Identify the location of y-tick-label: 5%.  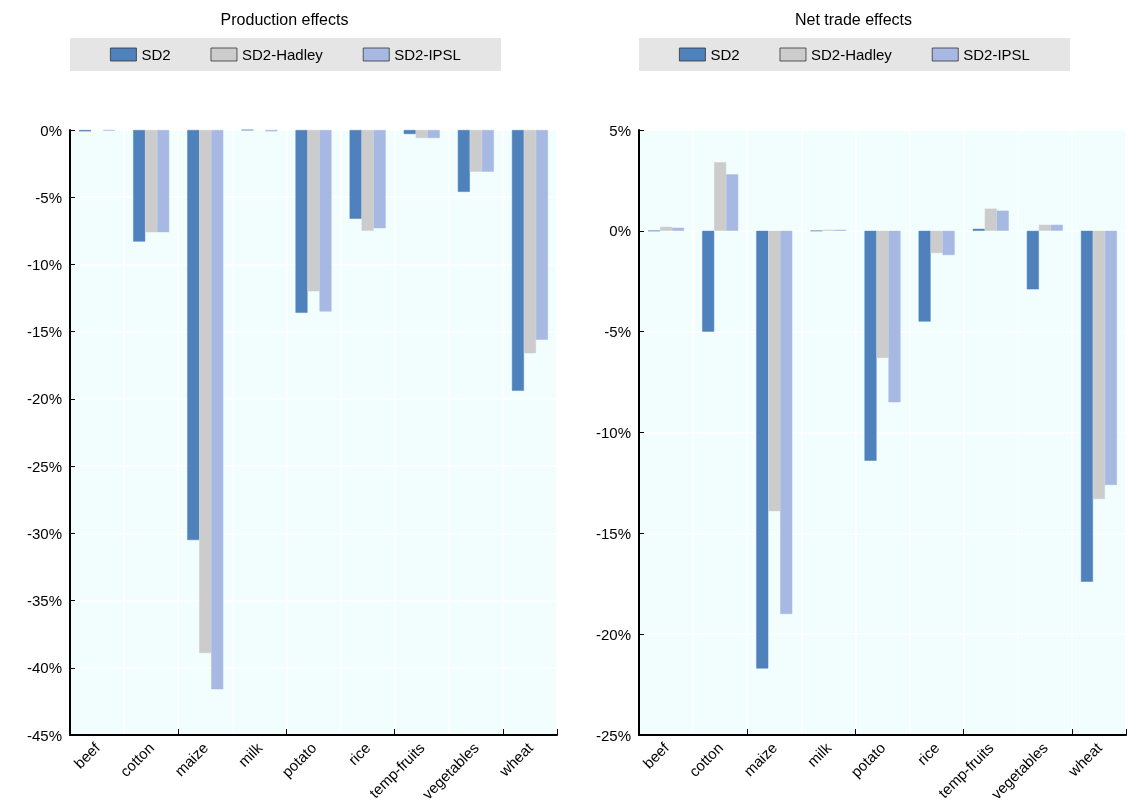
(620, 130).